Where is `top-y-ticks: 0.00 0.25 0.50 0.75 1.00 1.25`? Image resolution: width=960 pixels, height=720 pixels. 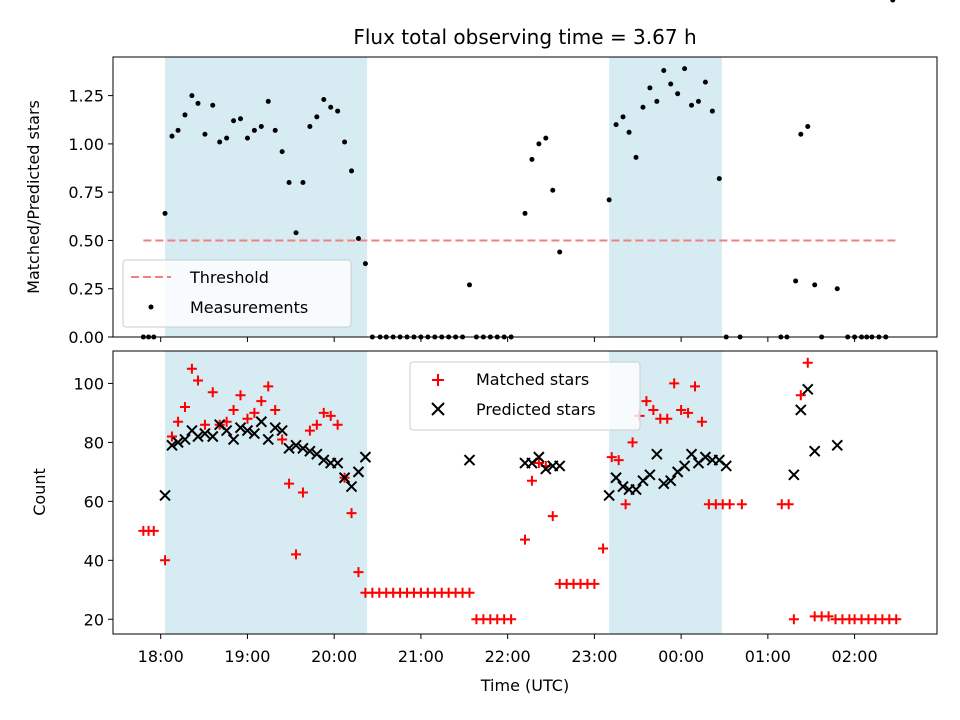
top-y-ticks: 0.00 0.25 0.50 0.75 1.00 1.25 is located at coordinates (90, 217).